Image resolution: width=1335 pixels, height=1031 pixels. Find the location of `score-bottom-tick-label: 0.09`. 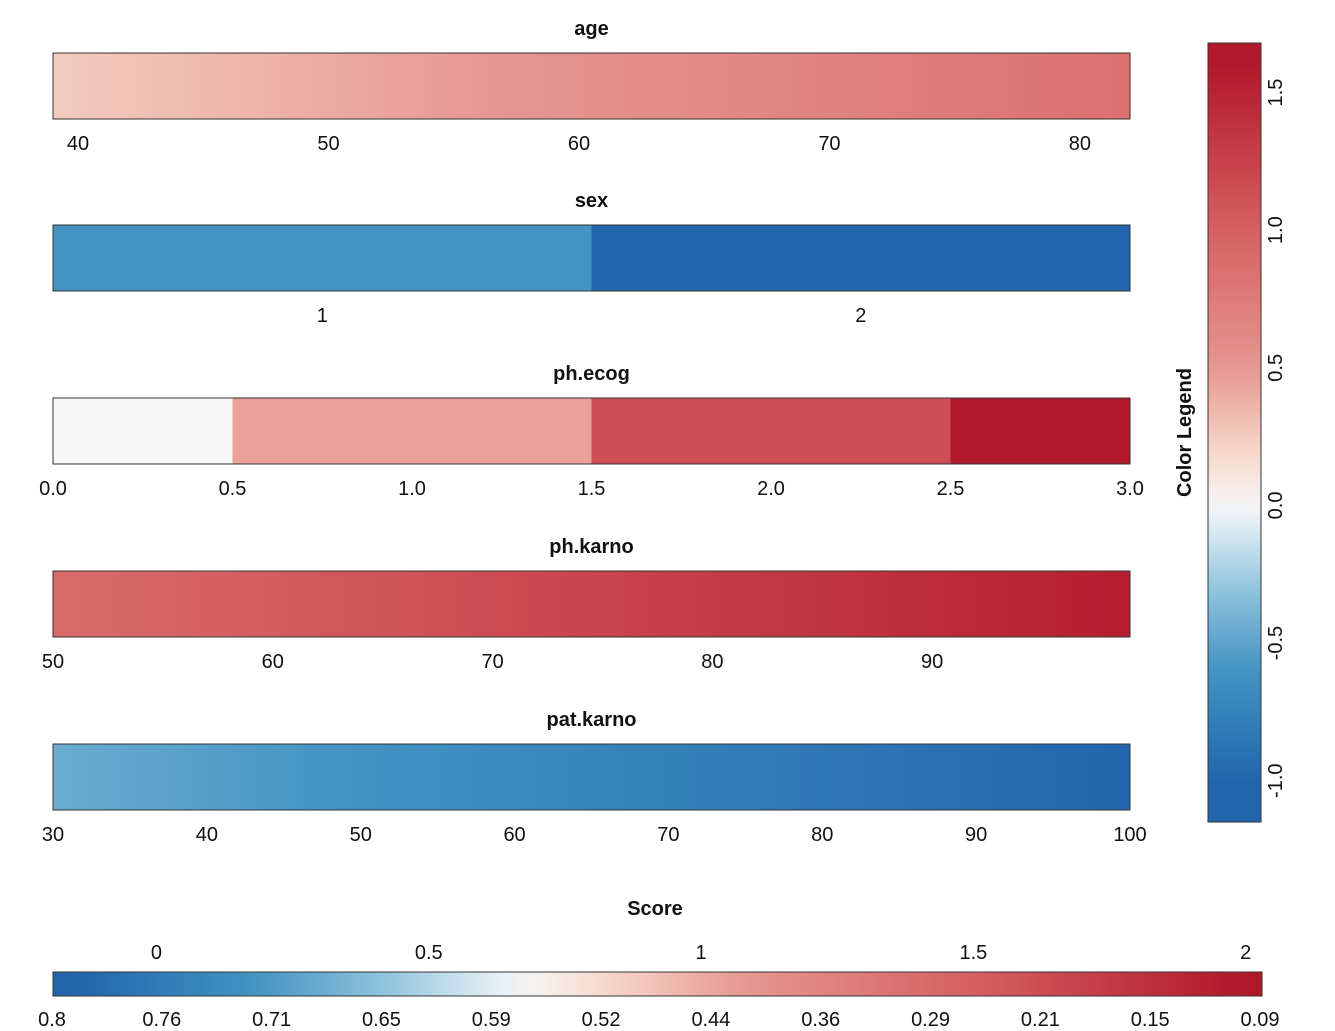

score-bottom-tick-label: 0.09 is located at coordinates (1260, 1020).